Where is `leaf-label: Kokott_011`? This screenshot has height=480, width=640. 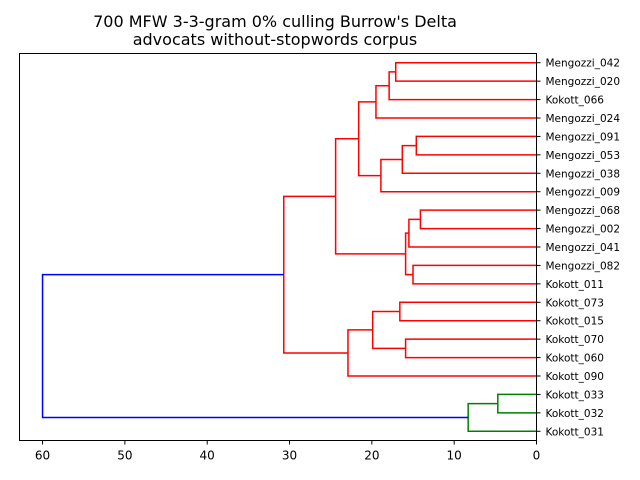 leaf-label: Kokott_011 is located at coordinates (575, 285).